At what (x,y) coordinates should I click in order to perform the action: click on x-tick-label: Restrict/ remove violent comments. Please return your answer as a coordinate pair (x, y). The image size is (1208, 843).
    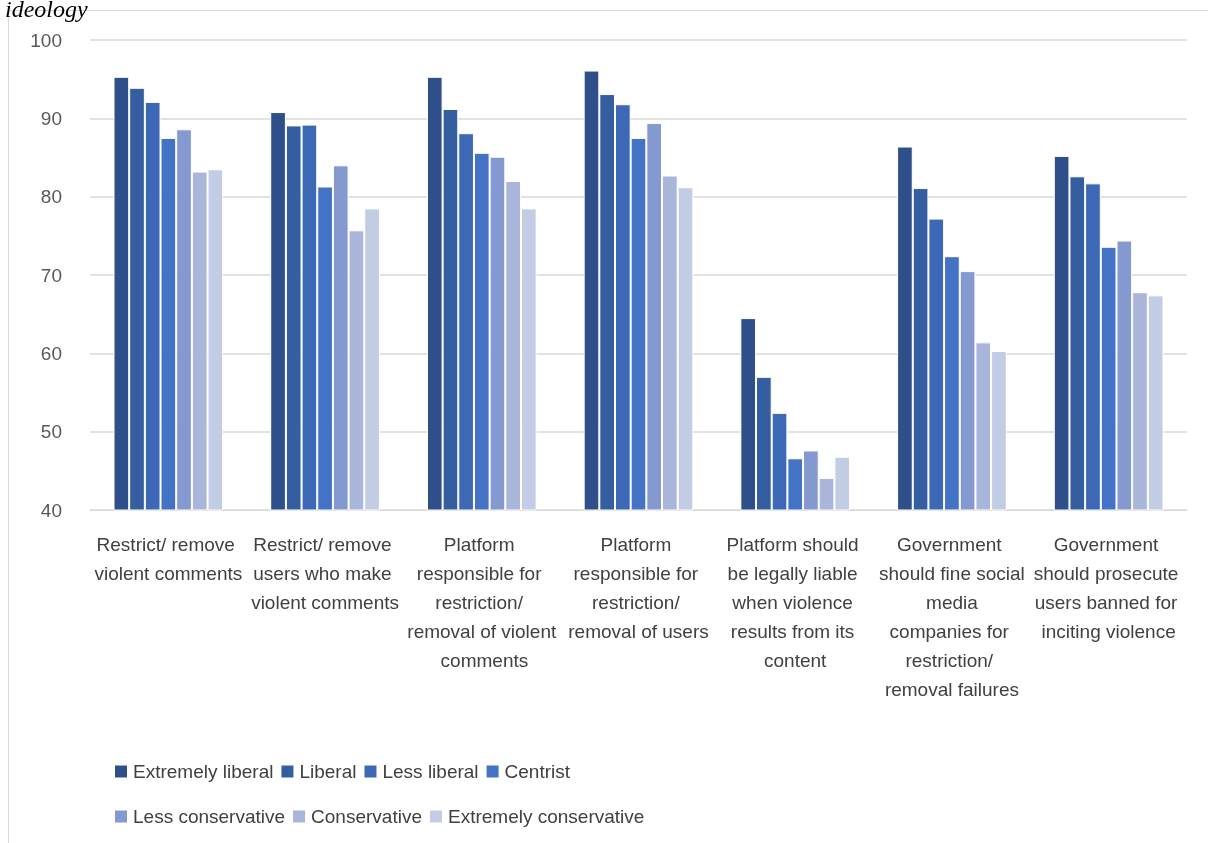
    Looking at the image, I should click on (168, 559).